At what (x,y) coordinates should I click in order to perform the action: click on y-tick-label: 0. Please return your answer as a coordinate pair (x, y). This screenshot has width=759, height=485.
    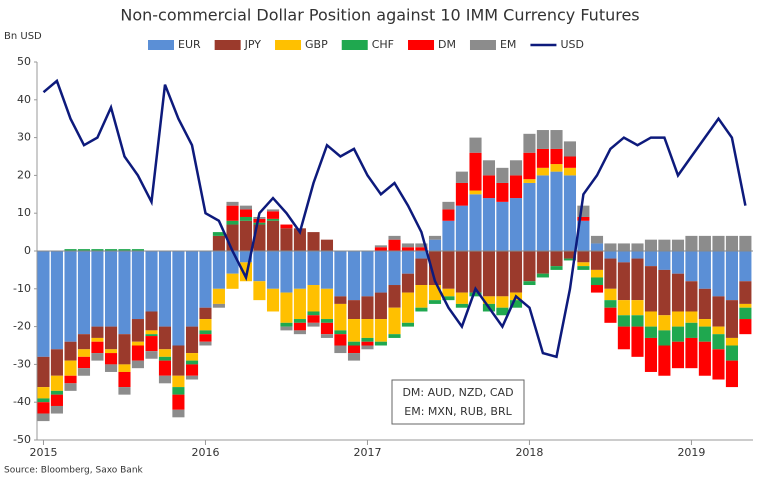
    Looking at the image, I should click on (27, 250).